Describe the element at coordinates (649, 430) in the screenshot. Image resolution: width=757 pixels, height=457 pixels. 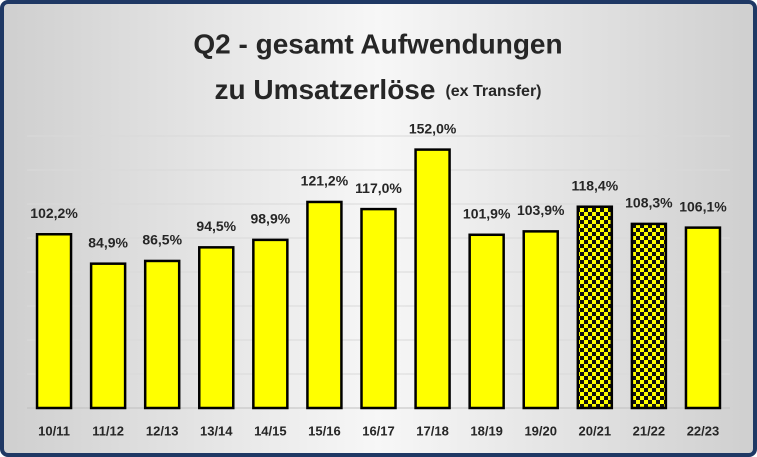
I see `x-tick-label: 21/22` at that location.